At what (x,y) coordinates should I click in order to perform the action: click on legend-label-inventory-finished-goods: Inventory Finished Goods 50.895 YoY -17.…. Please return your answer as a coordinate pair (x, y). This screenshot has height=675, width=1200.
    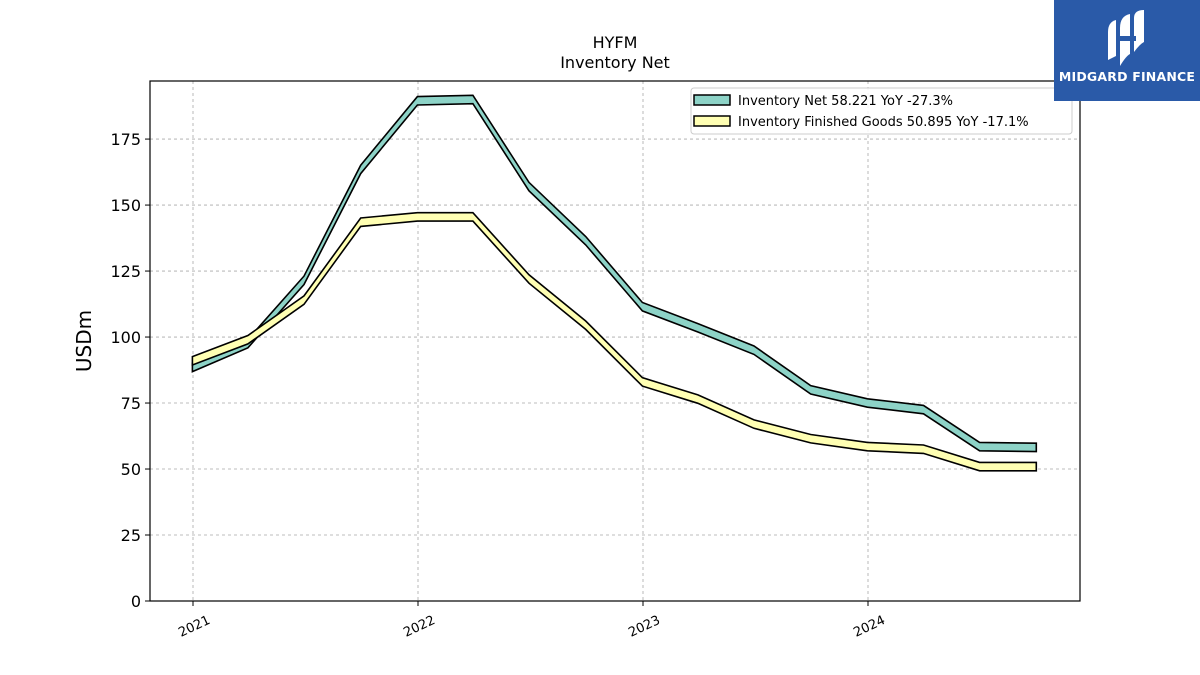
    Looking at the image, I should click on (883, 122).